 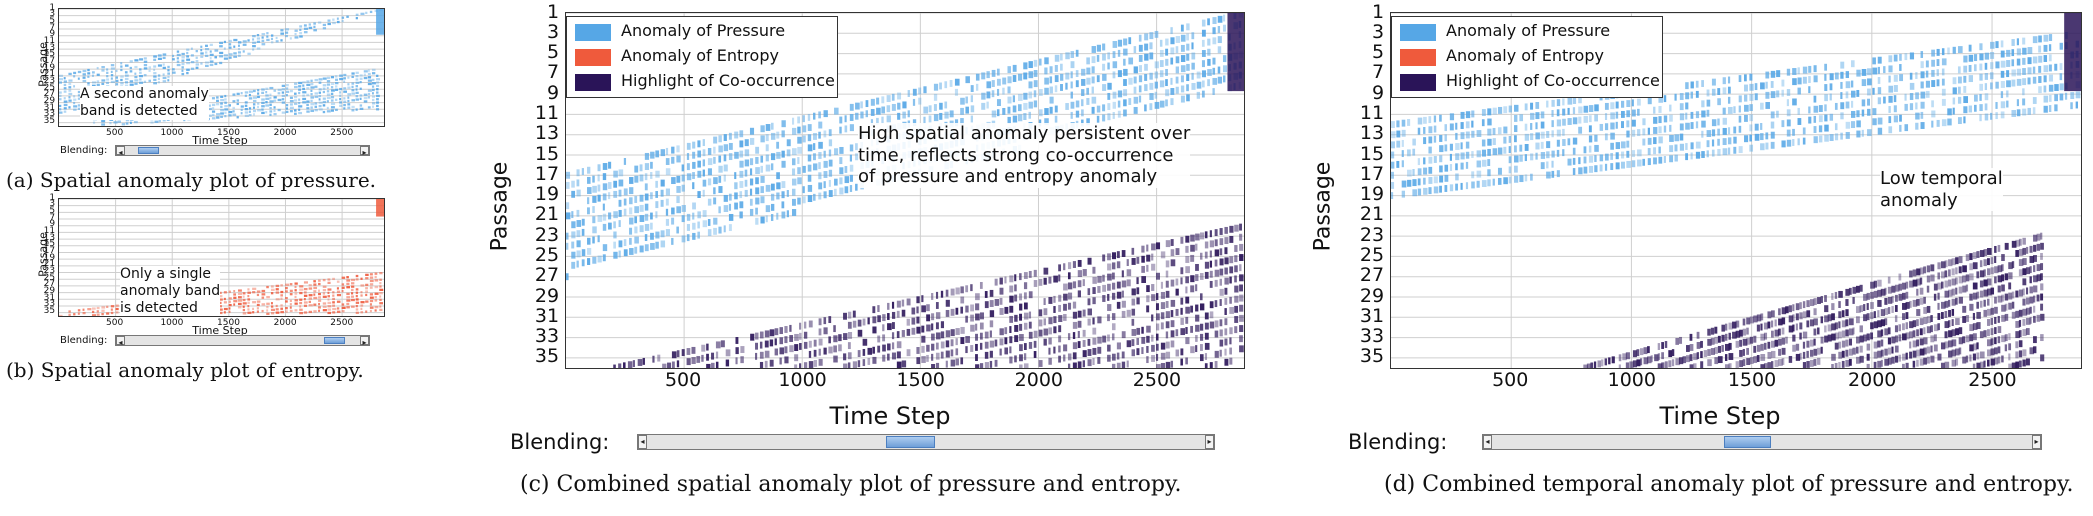 What do you see at coordinates (242, 341) in the screenshot?
I see `blending-slider-b: ◂ ▸` at bounding box center [242, 341].